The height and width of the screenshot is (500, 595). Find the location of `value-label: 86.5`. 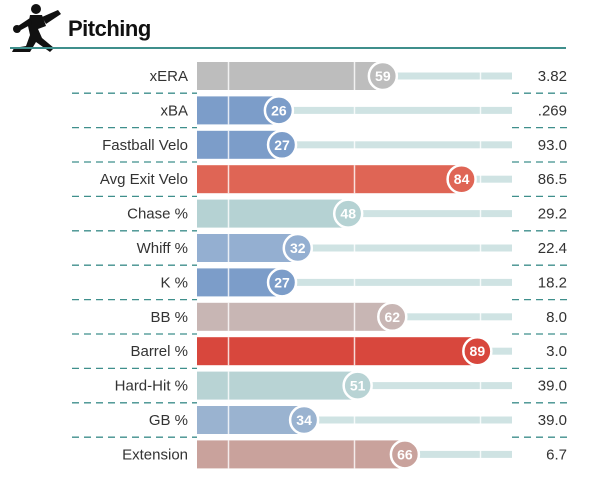

value-label: 86.5 is located at coordinates (552, 179).